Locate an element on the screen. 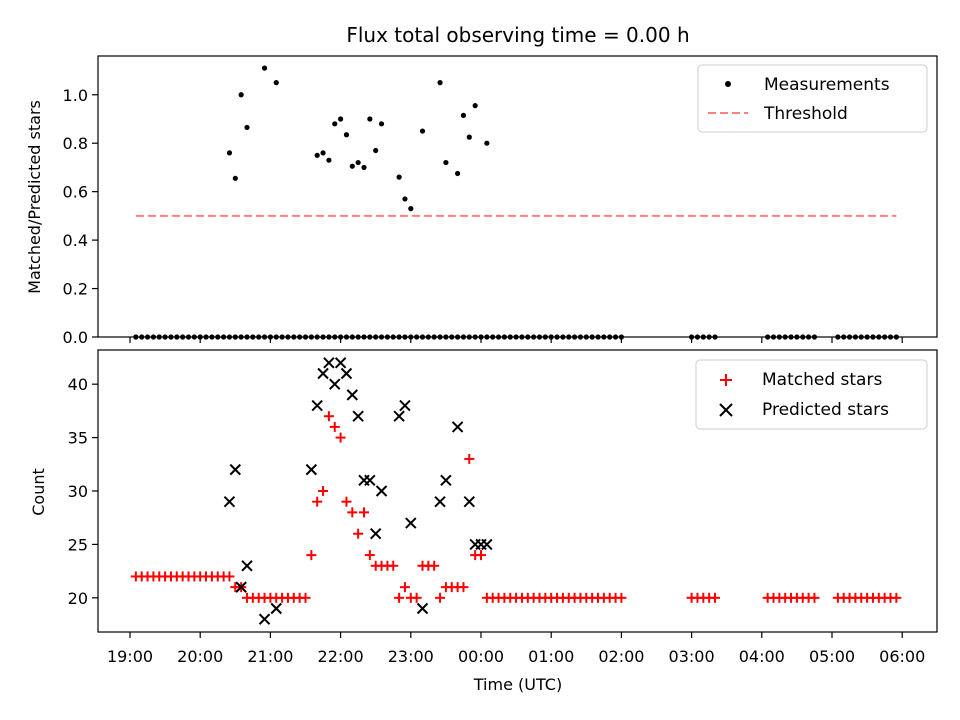 This screenshot has height=720, width=960. bottom-x-tick-label: 22:00 is located at coordinates (341, 656).